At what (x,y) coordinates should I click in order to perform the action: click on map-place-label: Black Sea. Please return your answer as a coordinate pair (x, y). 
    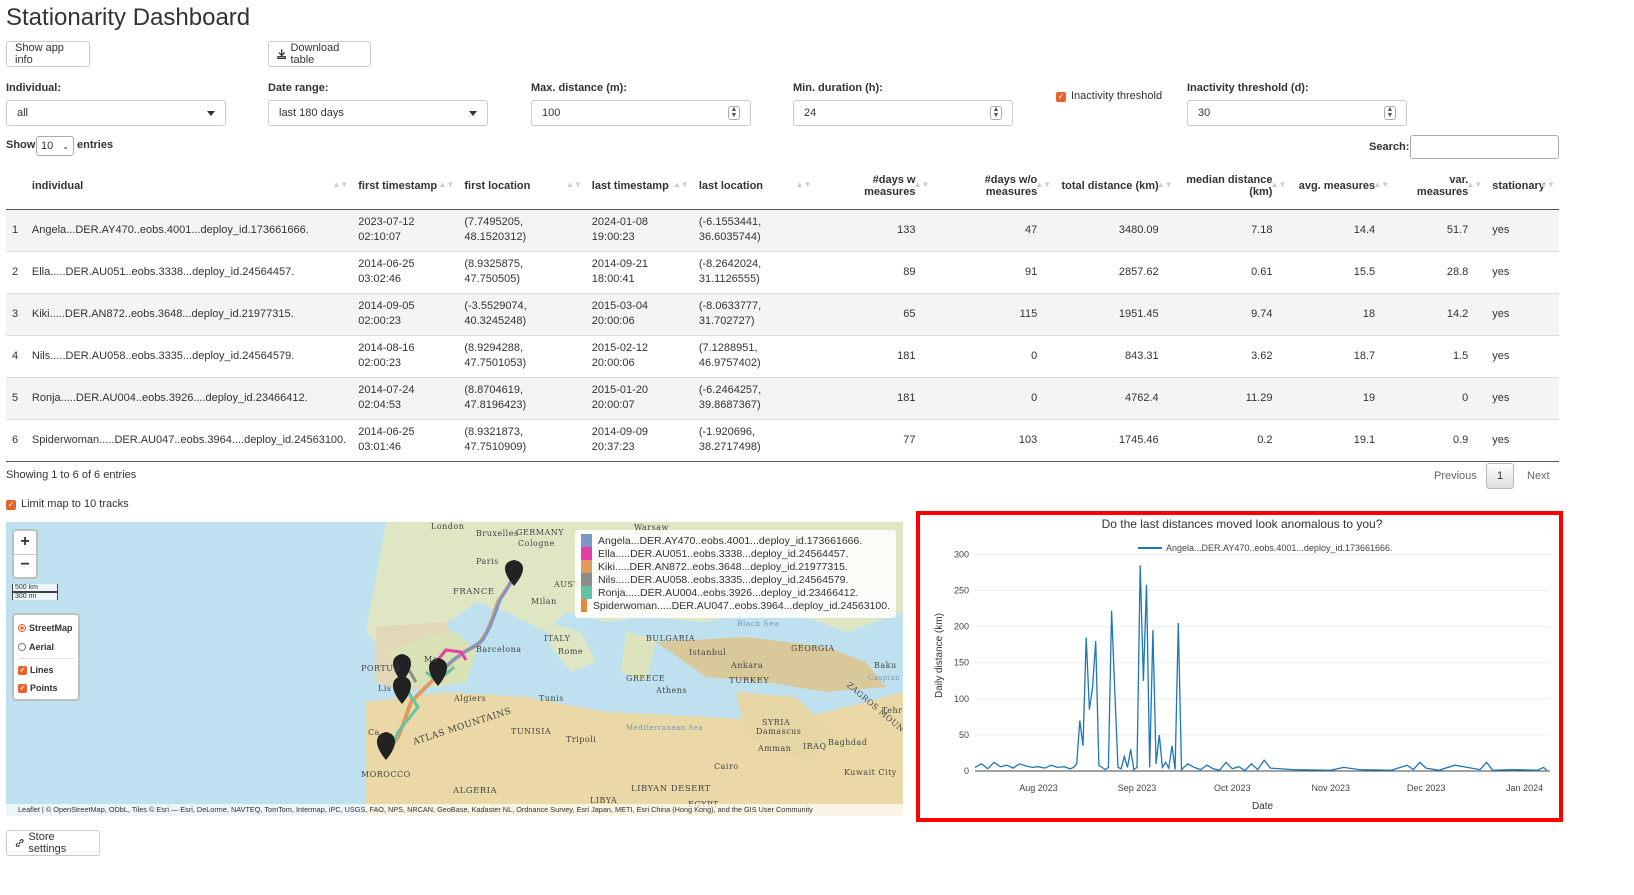
    Looking at the image, I should click on (758, 623).